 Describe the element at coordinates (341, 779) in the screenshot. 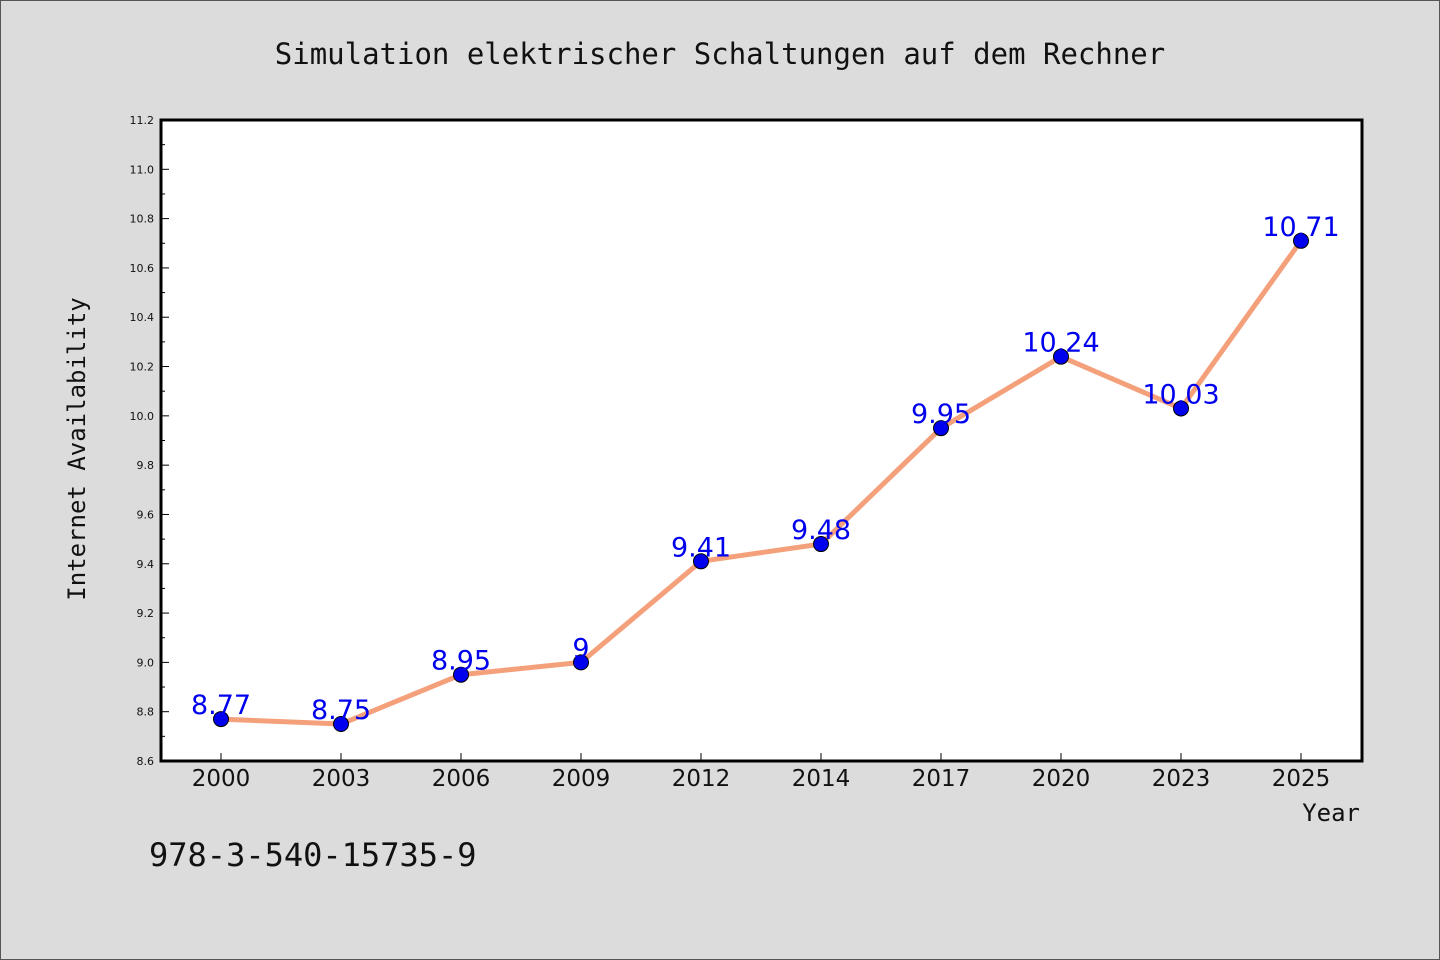

I see `x-tick-label: 2003` at that location.